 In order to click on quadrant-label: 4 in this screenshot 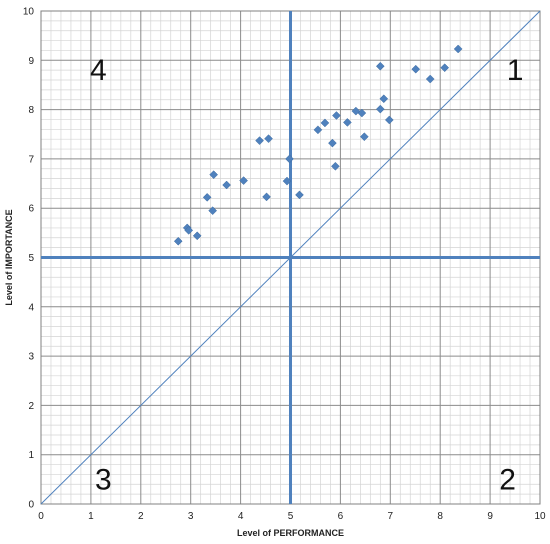, I will do `click(98, 70)`.